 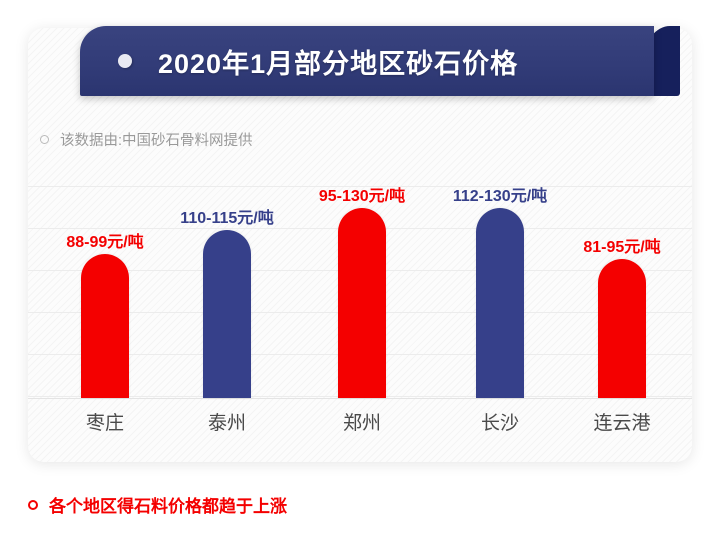 I want to click on bar-value-label: 95-130元/吨, so click(x=362, y=196).